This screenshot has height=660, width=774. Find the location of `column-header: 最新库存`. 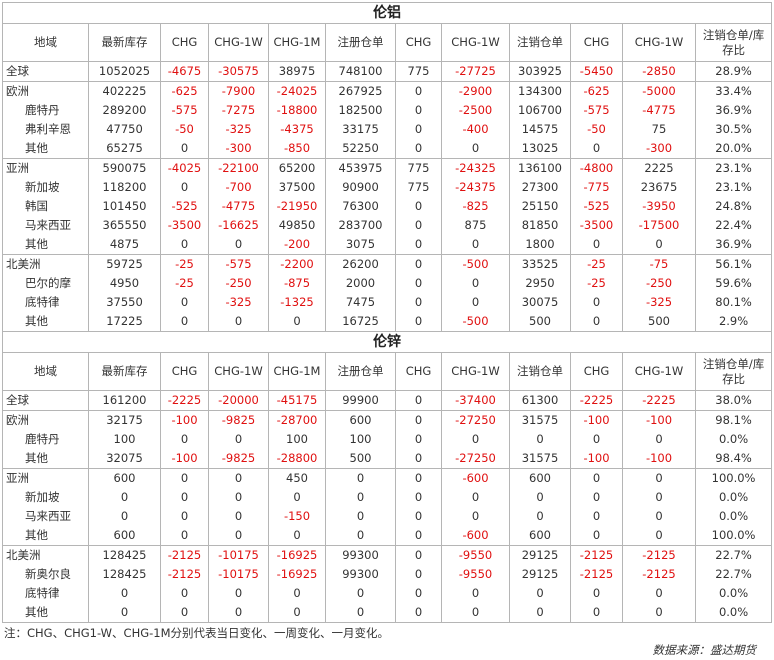

column-header: 最新库存 is located at coordinates (124, 371).